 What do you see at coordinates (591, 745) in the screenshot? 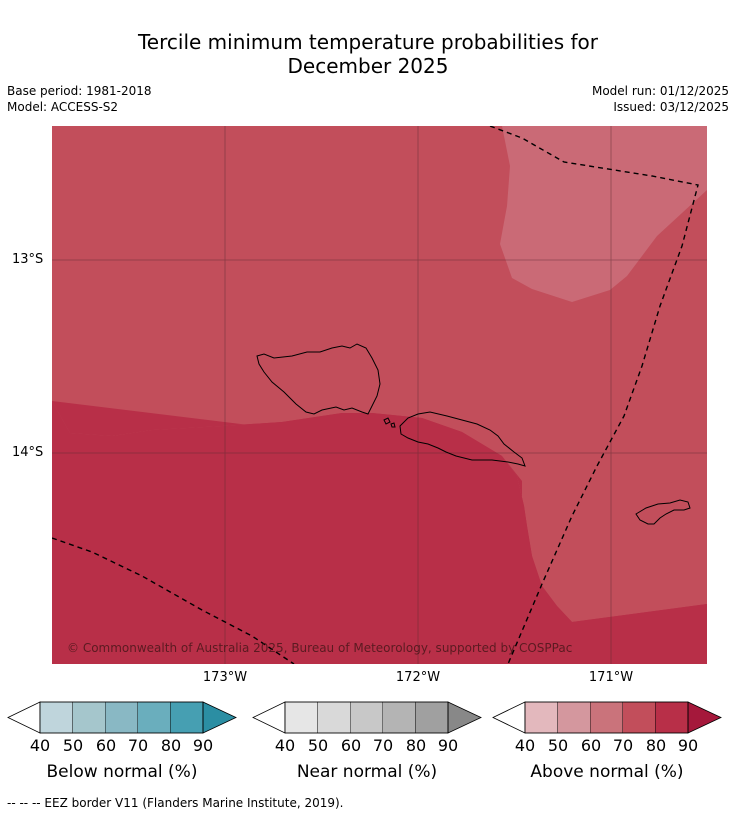
I see `cb-above-tick-60: 60` at bounding box center [591, 745].